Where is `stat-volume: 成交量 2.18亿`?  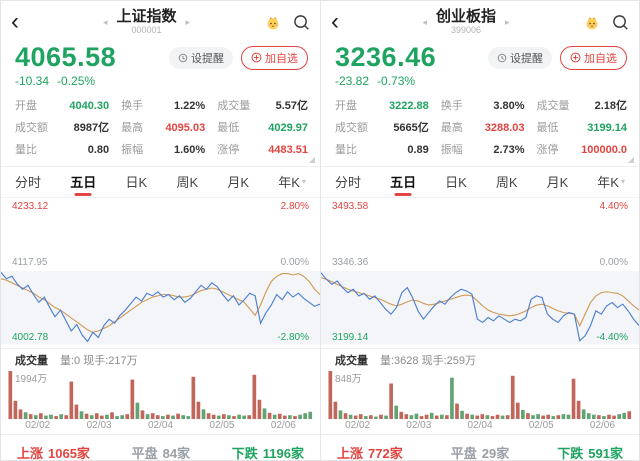
stat-volume: 成交量 2.18亿 is located at coordinates (581, 106).